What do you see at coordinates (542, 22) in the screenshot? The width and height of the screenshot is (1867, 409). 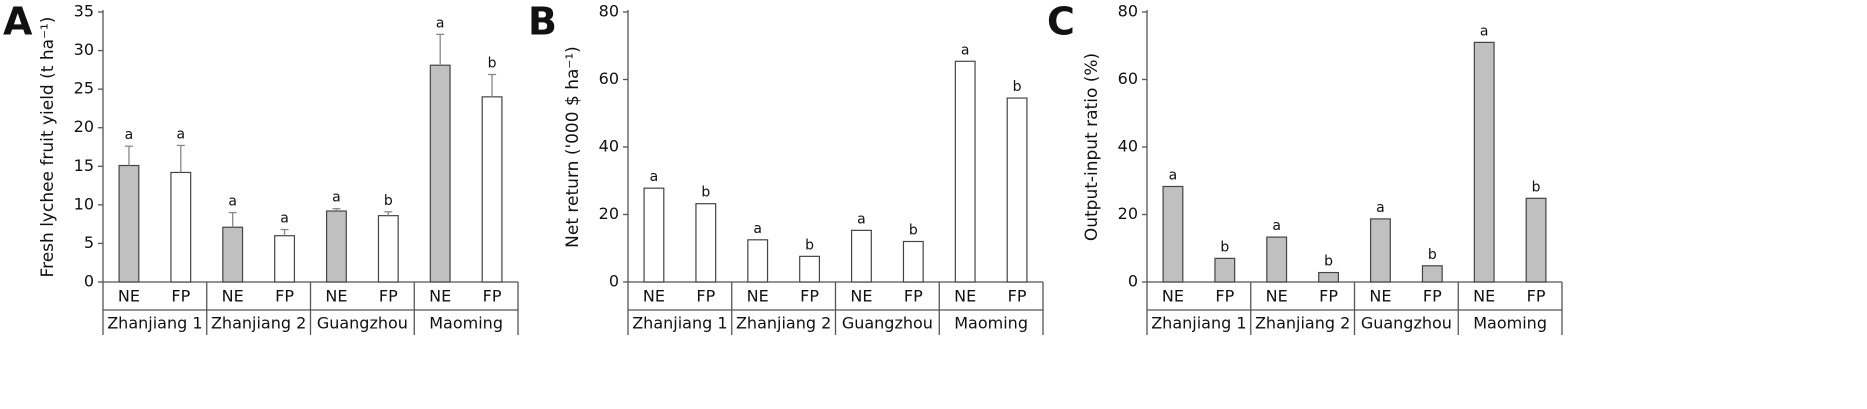 I see `panel-label: B` at bounding box center [542, 22].